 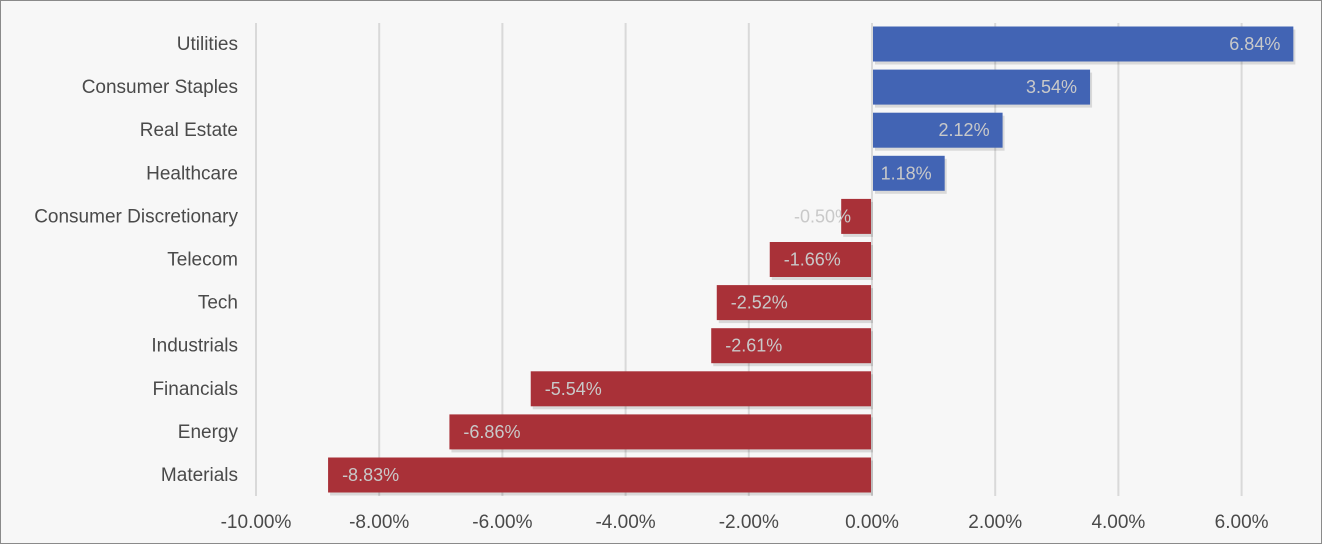 I want to click on x-tick-label: -10.00%, so click(x=256, y=522).